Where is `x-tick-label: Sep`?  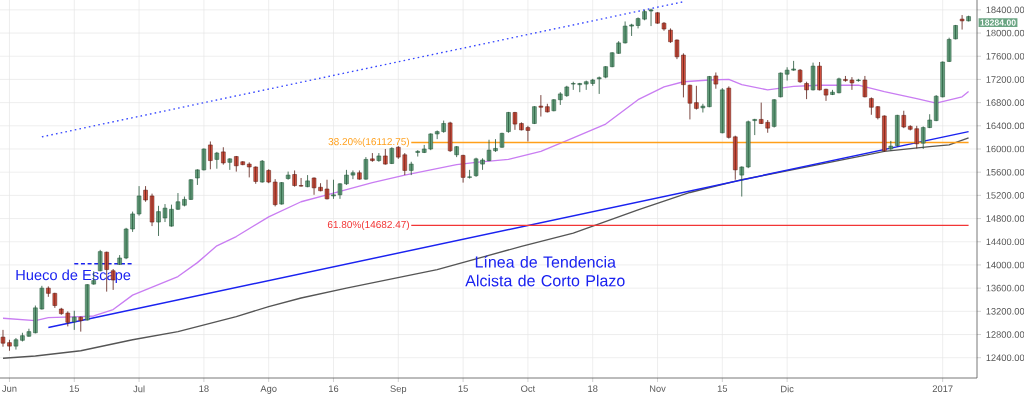
x-tick-label: Sep is located at coordinates (398, 389).